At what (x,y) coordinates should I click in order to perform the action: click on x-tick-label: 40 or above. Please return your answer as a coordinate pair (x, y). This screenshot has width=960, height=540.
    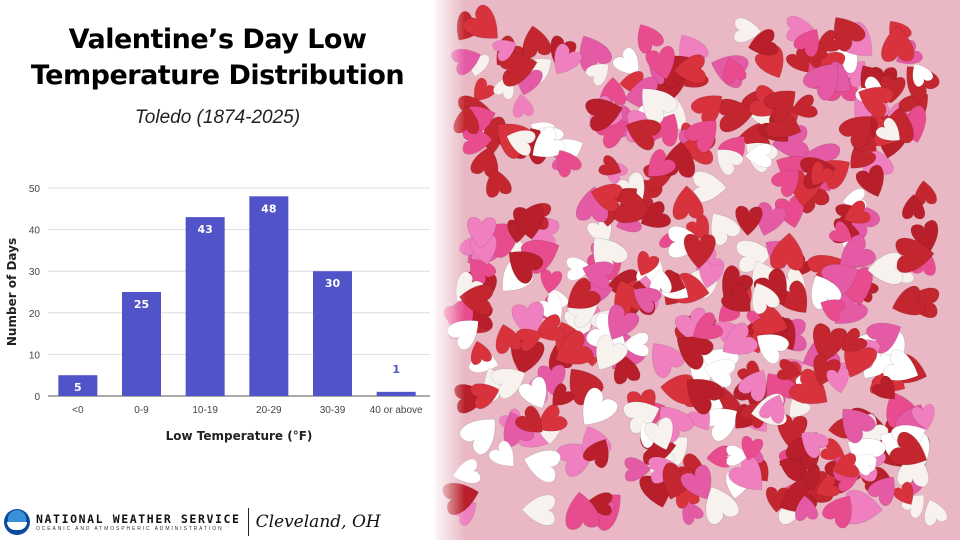
    Looking at the image, I should click on (396, 410).